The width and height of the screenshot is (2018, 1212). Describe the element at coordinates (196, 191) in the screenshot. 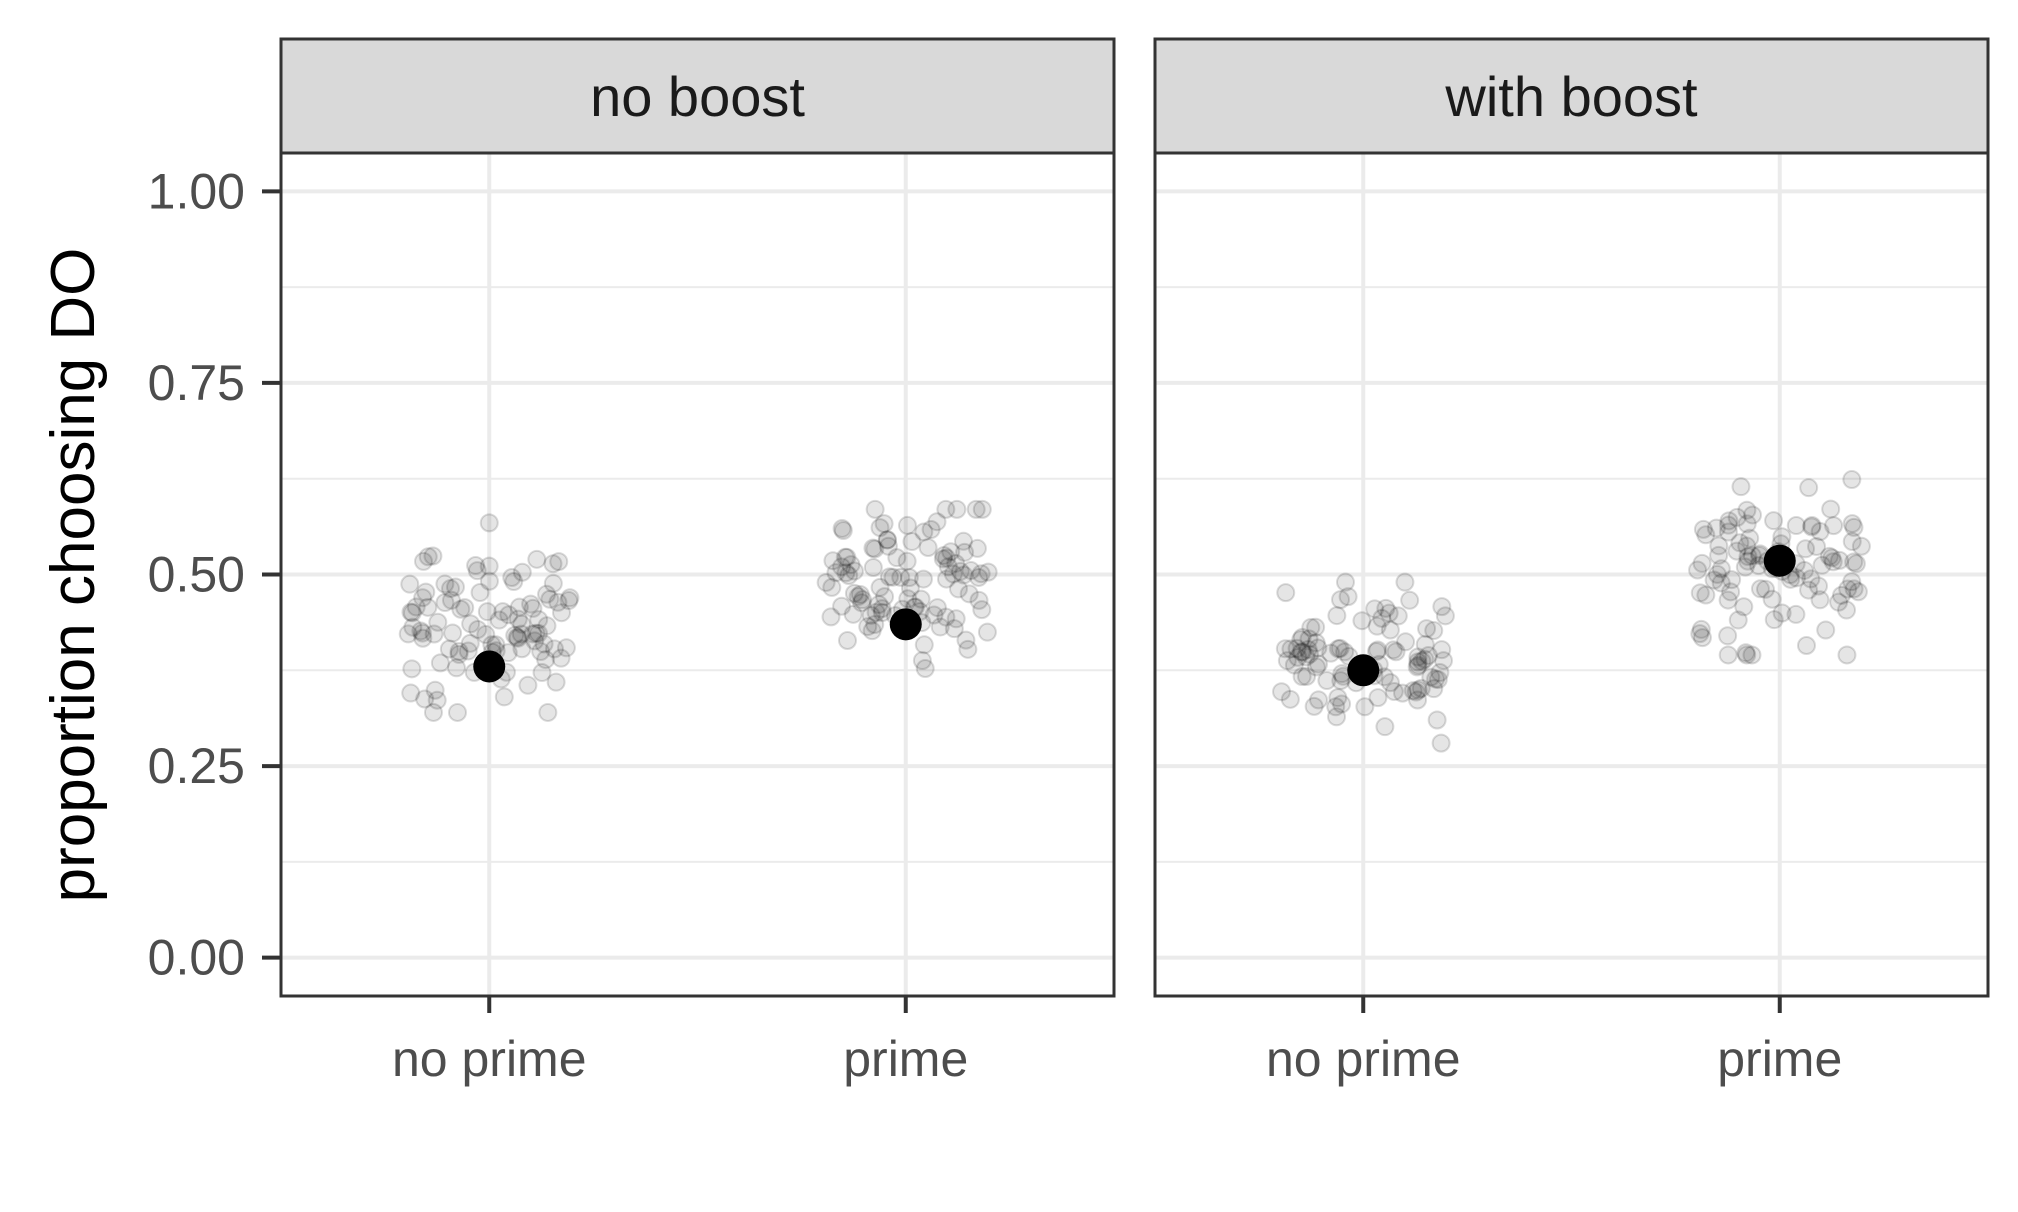

I see `y-tick-label: 1.00` at that location.